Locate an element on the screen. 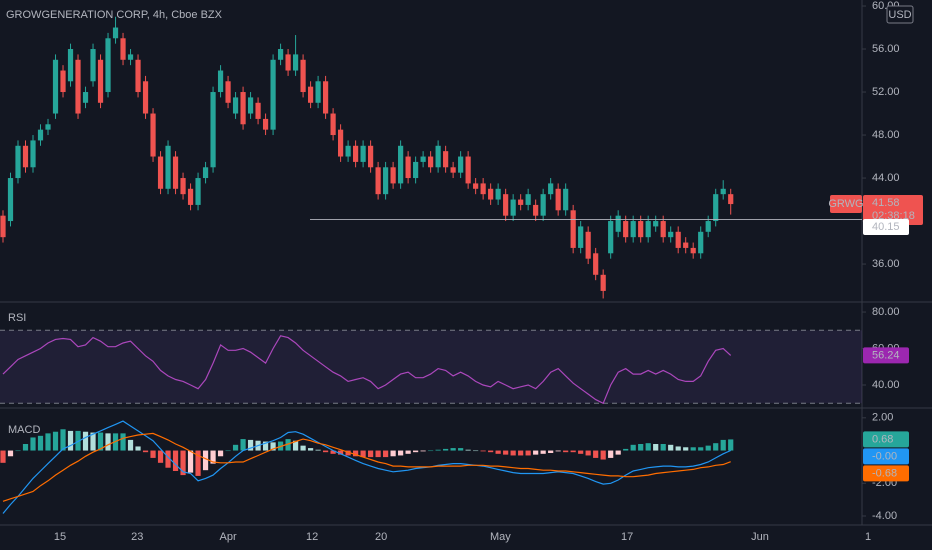  countdown: 02:38:18 is located at coordinates (893, 216).